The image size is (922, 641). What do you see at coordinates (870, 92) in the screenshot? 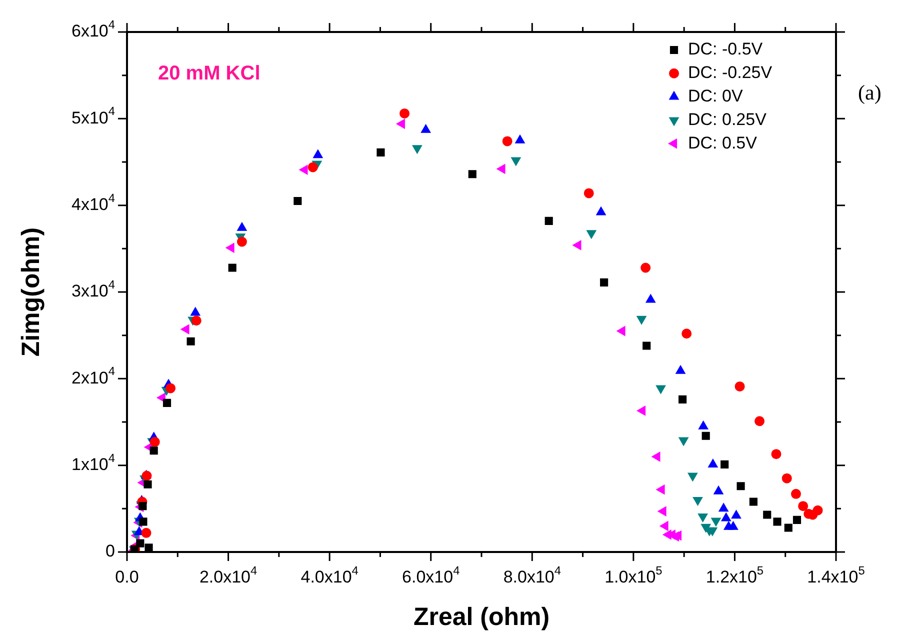
I see `text: (a)` at bounding box center [870, 92].